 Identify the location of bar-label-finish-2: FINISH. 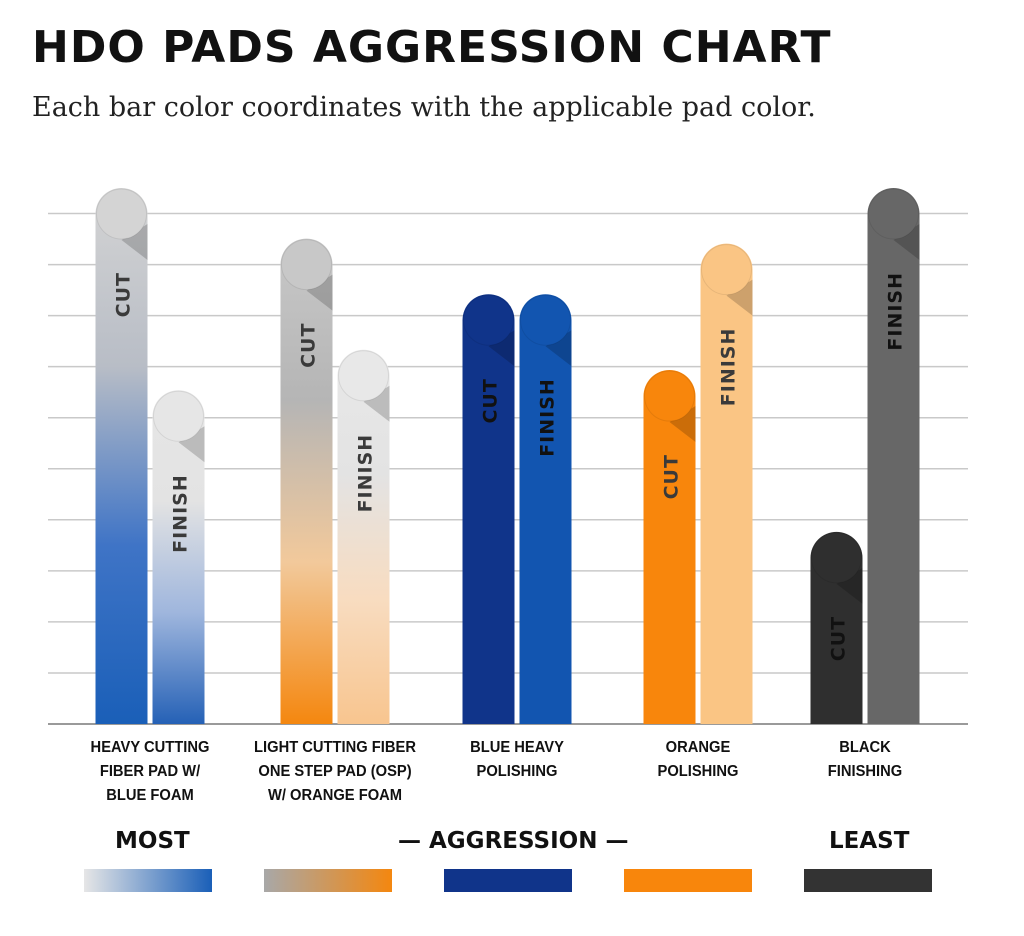
(548, 417).